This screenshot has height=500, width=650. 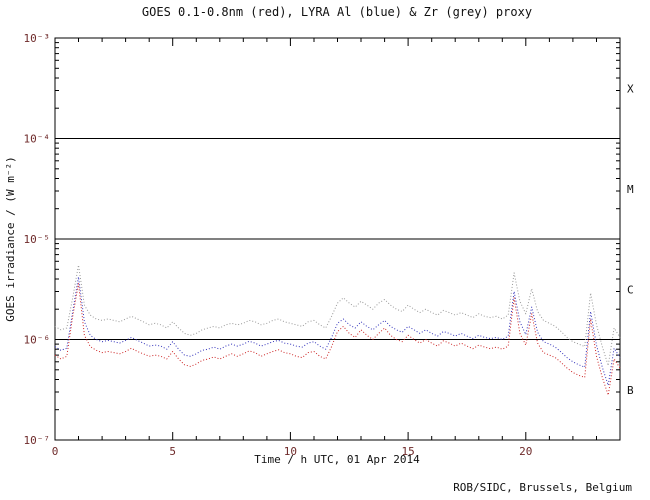 I want to click on y-tick-label: 10⁻⁴, so click(x=37, y=139).